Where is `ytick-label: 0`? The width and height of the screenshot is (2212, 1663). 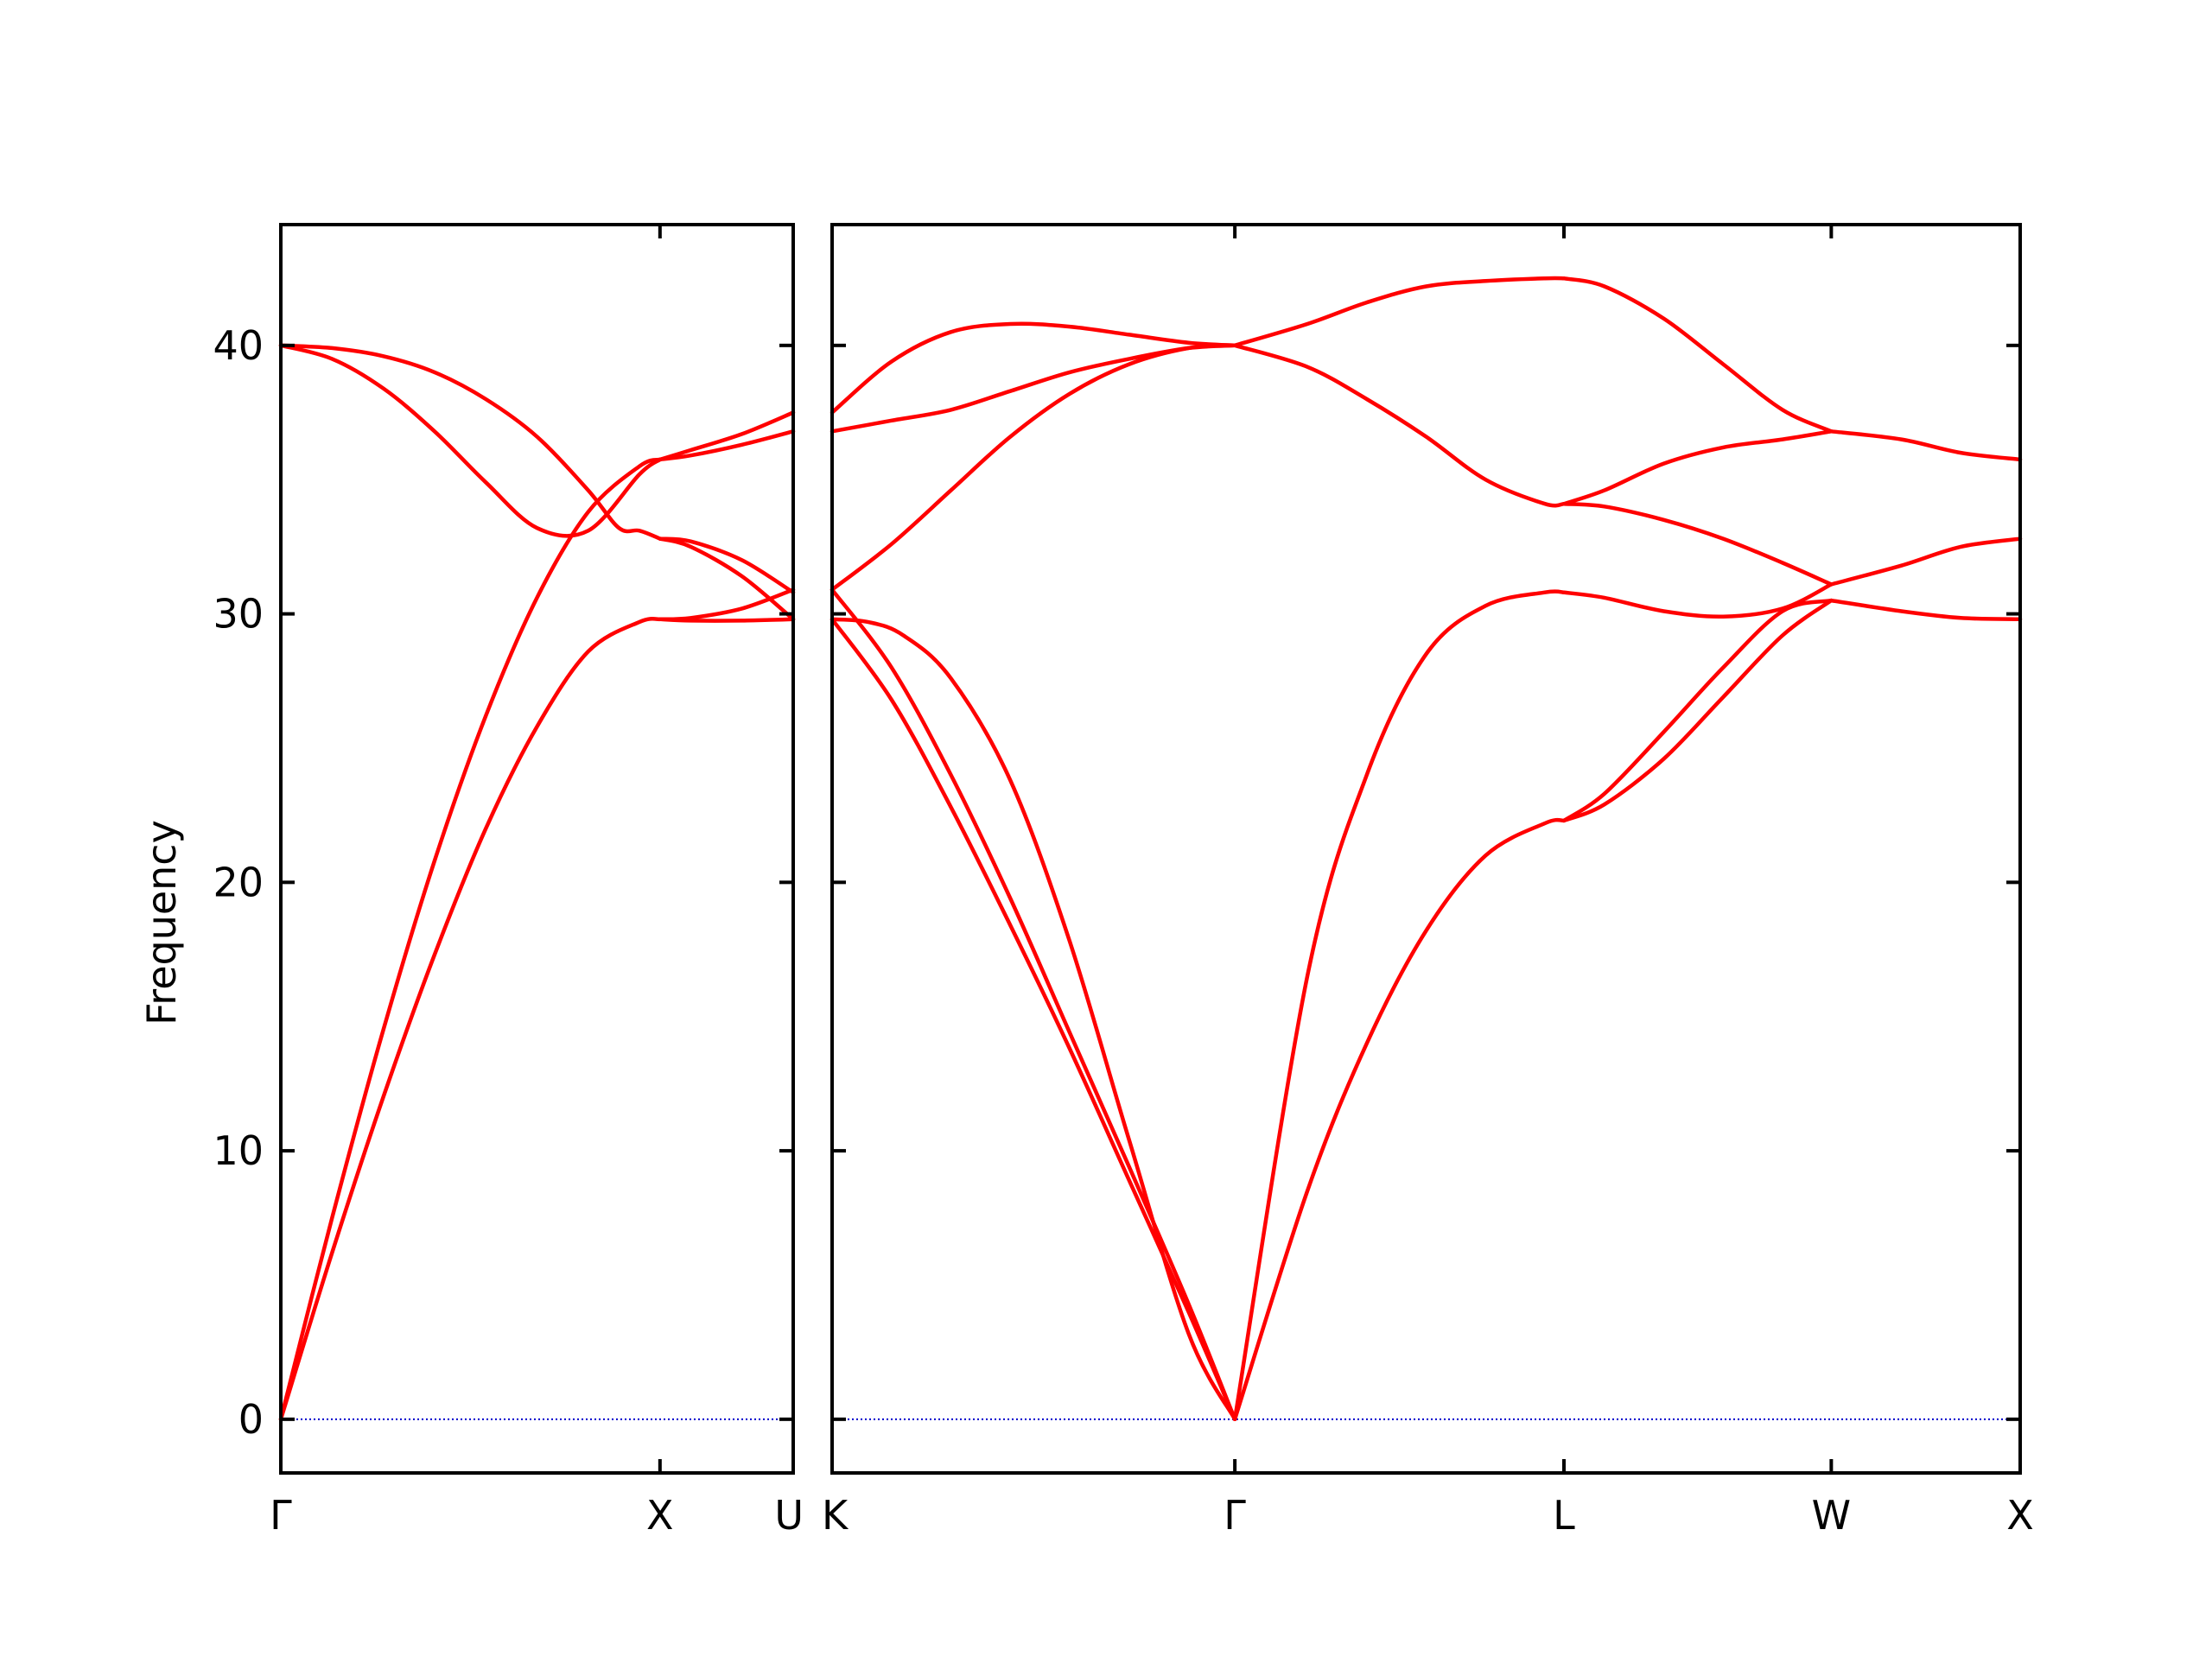 ytick-label: 0 is located at coordinates (251, 1419).